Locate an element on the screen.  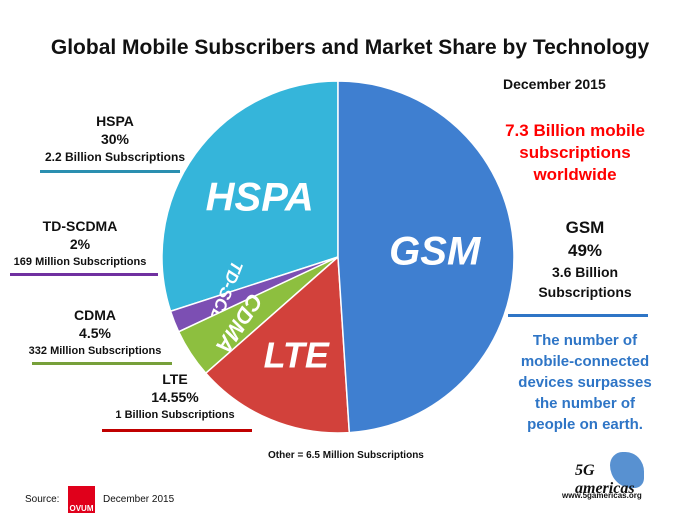
lte-subs: 1 Billion Subscriptions is located at coordinates (175, 415).